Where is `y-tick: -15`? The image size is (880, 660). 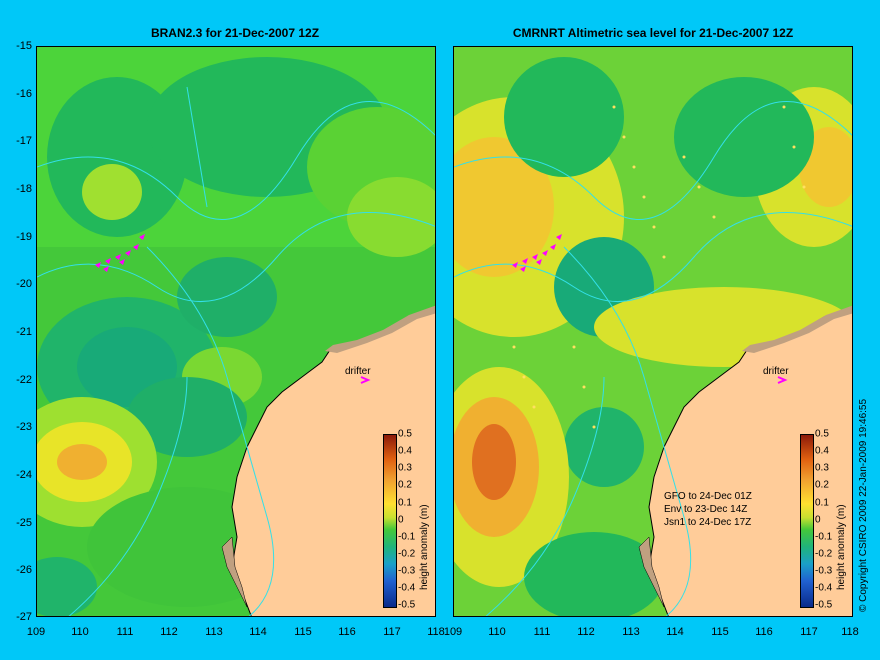
y-tick: -15 is located at coordinates (24, 46).